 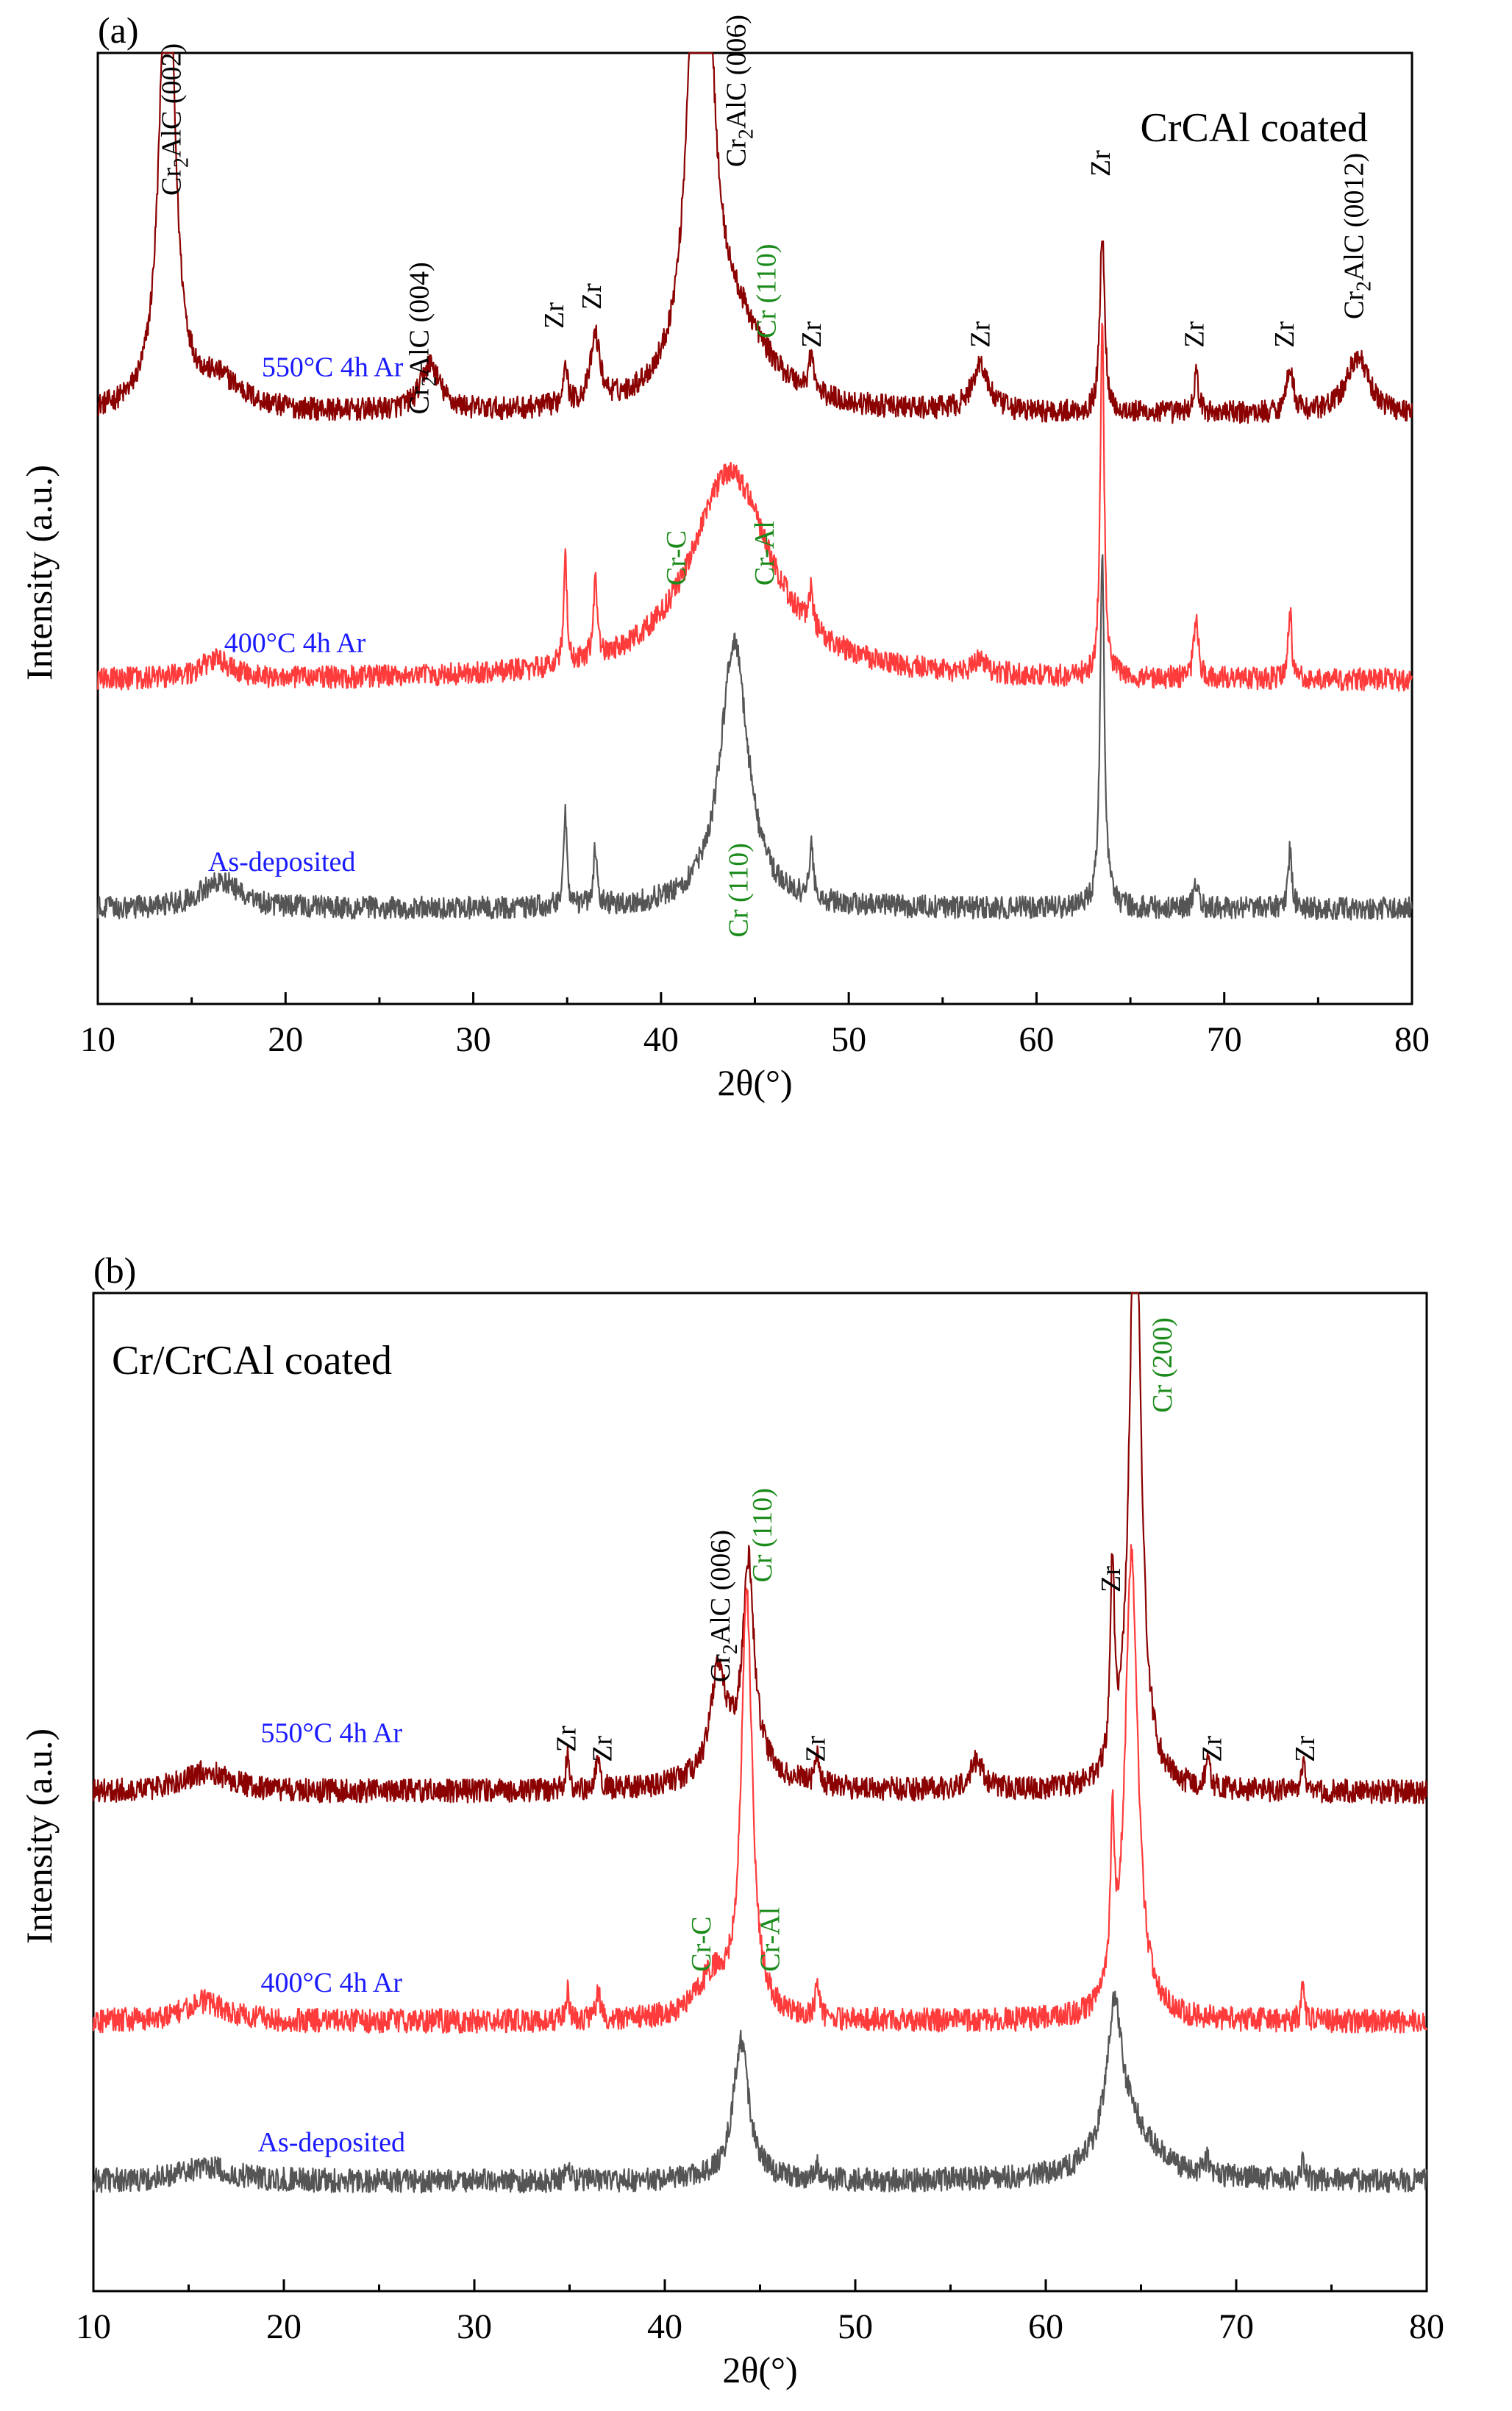 What do you see at coordinates (1357, 236) in the screenshot?
I see `peak-label: Cr2AlC (0012)` at bounding box center [1357, 236].